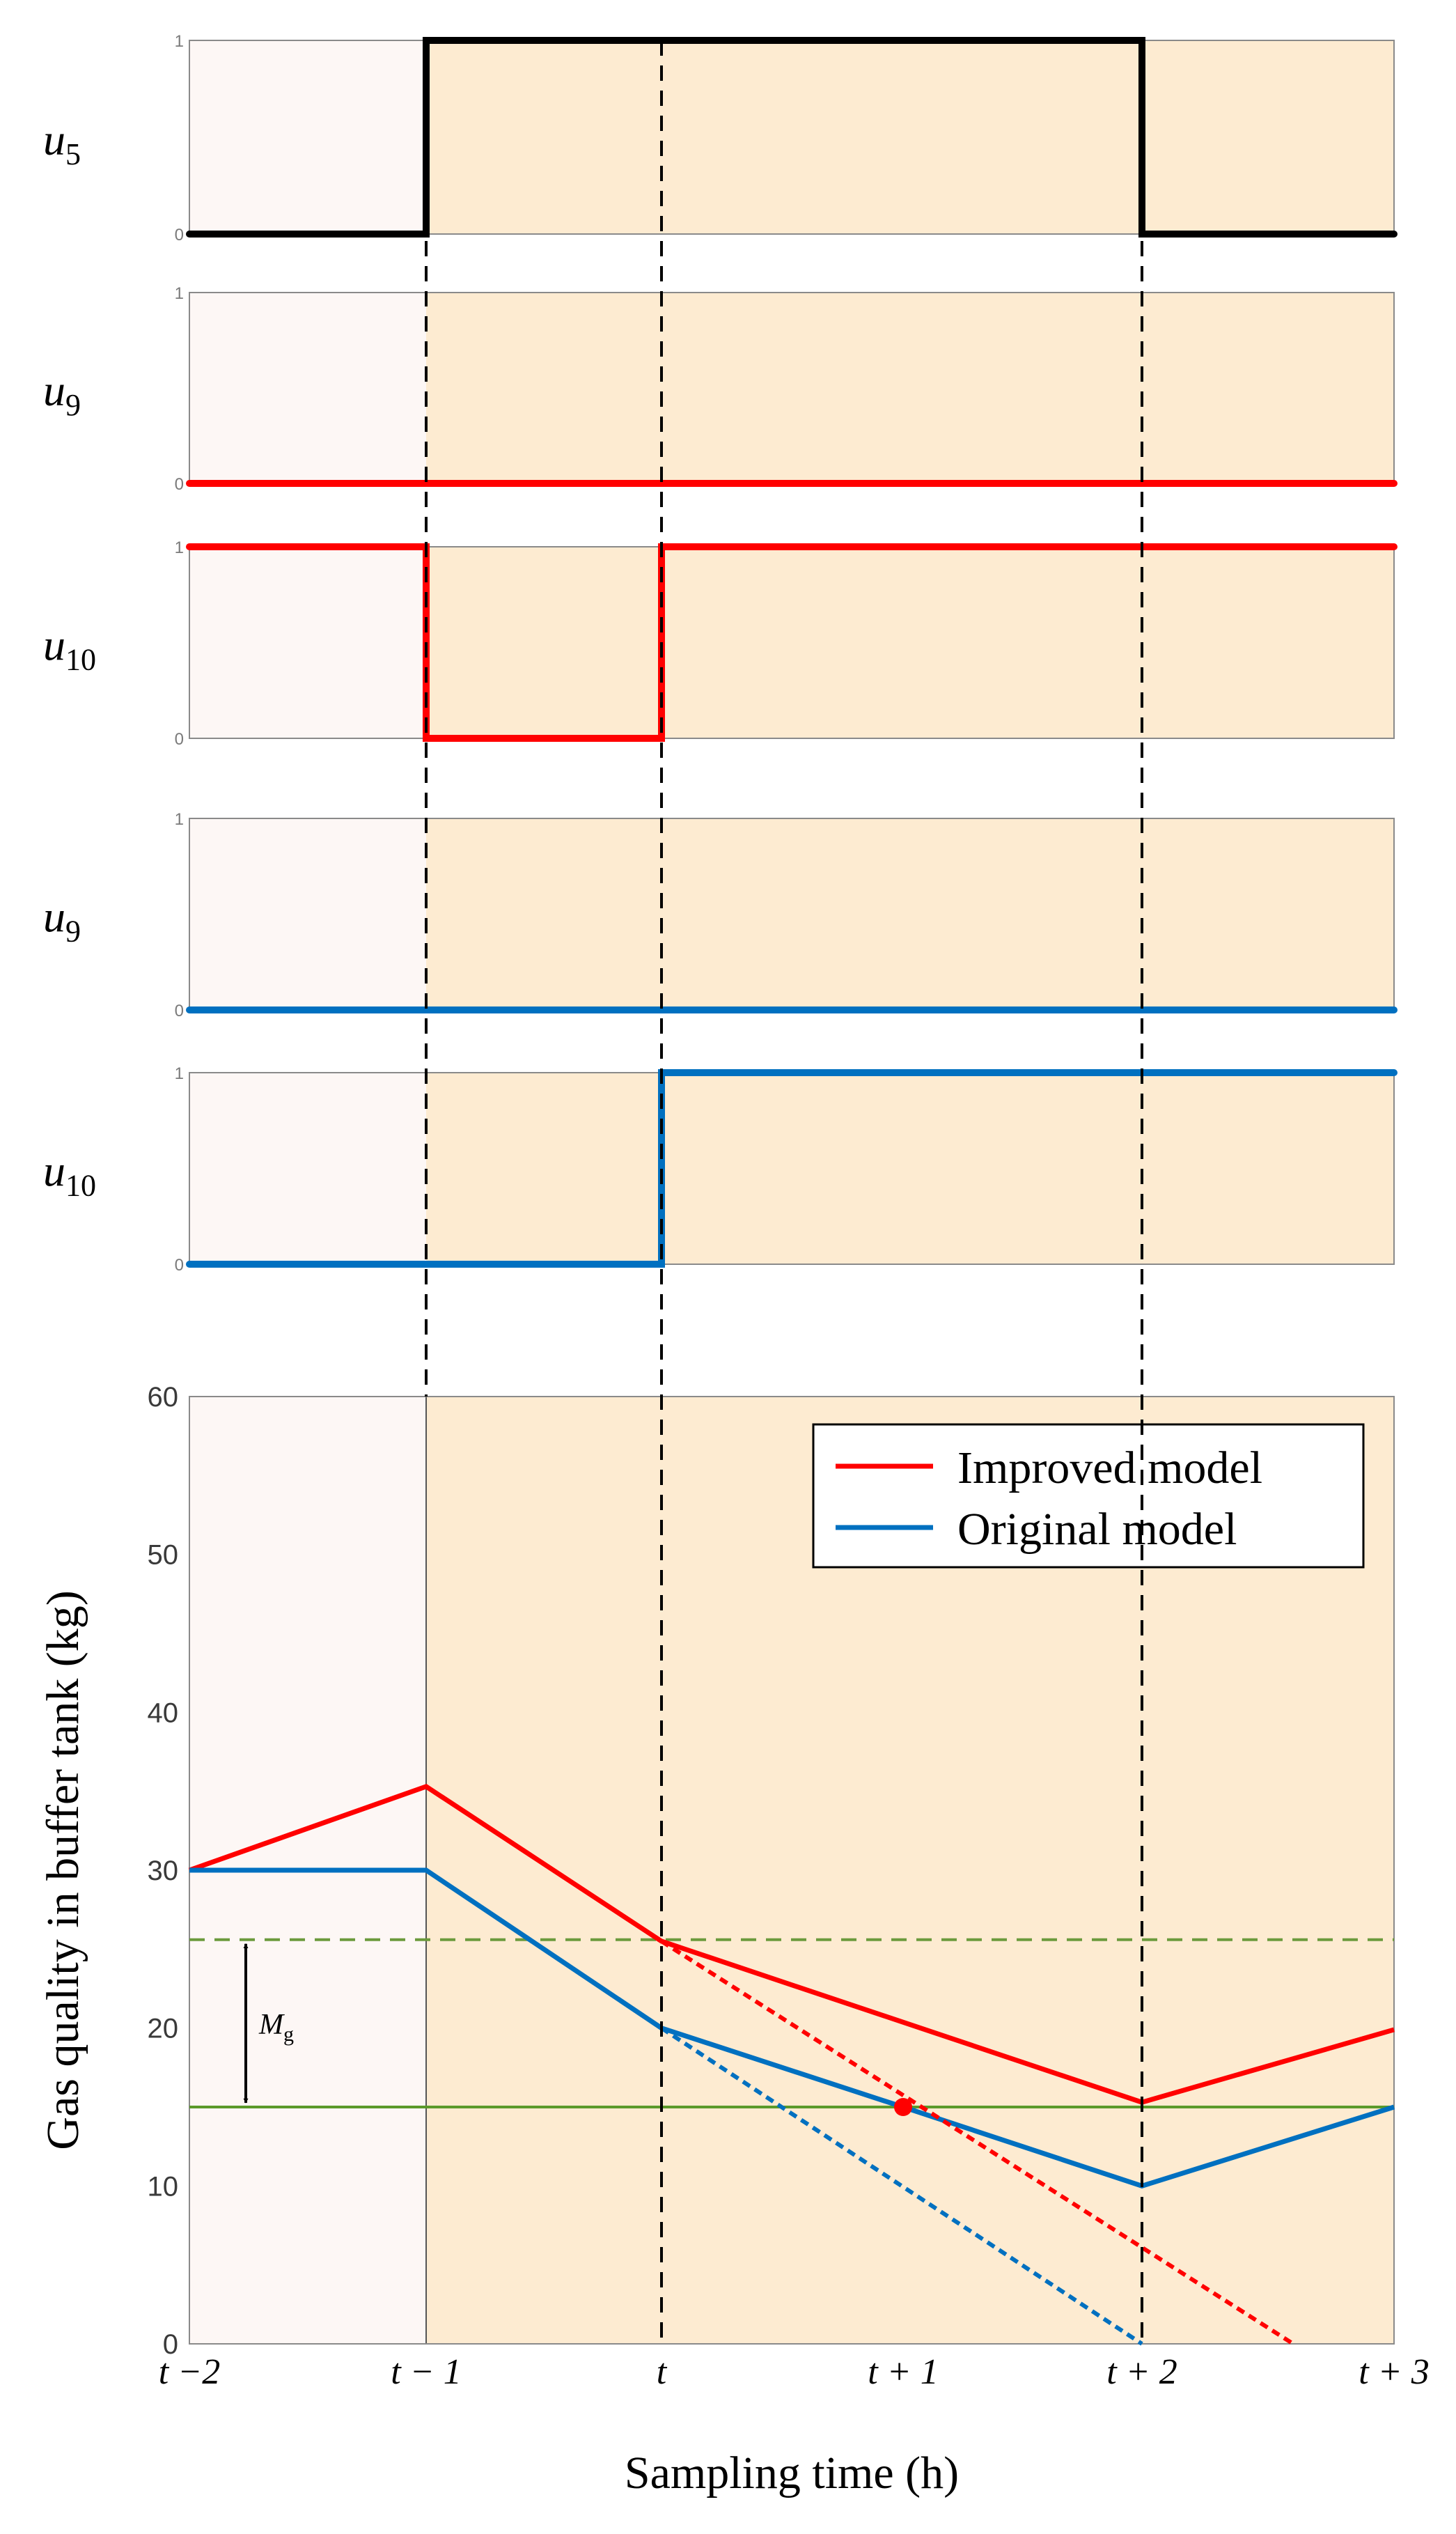 This screenshot has height=2534, width=1456. What do you see at coordinates (163, 1555) in the screenshot?
I see `y-tick-label: 50` at bounding box center [163, 1555].